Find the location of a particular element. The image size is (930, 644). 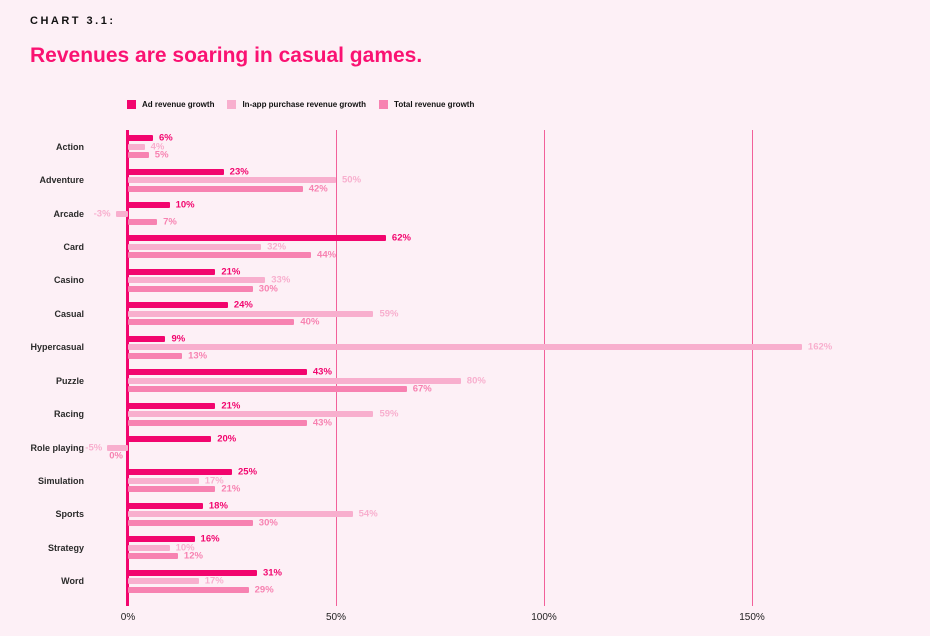

bar-value-label: 18% is located at coordinates (218, 506).